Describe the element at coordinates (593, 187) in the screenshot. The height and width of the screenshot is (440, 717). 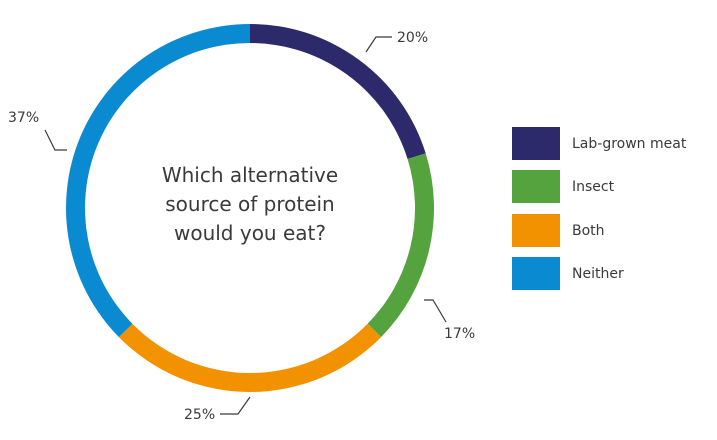
I see `legend-label-insect: Insect` at that location.